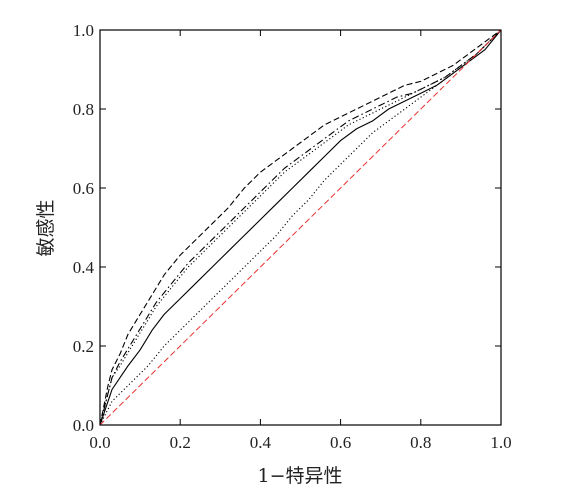 The image size is (587, 492). Describe the element at coordinates (180, 442) in the screenshot. I see `x-tick-label: 0.2` at that location.